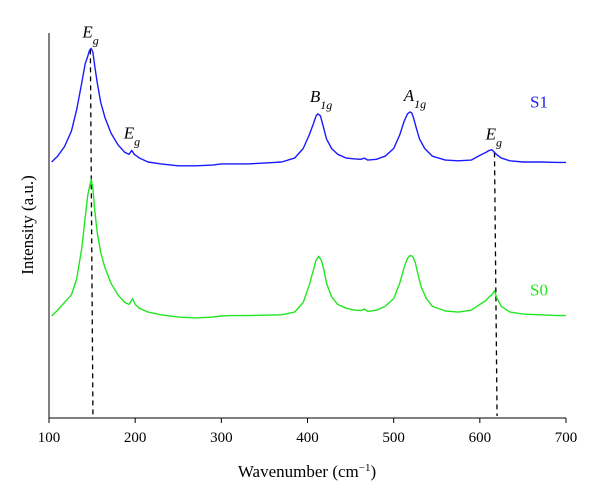 The image size is (600, 504). I want to click on x-axis-label-close: ), so click(373, 471).